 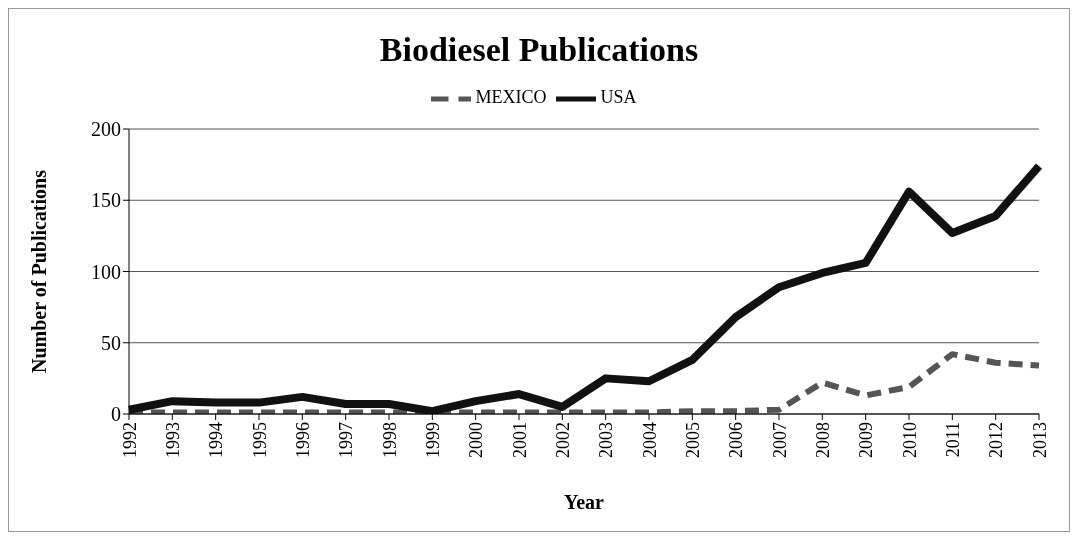 What do you see at coordinates (736, 440) in the screenshot?
I see `x-tick-label: 2006` at bounding box center [736, 440].